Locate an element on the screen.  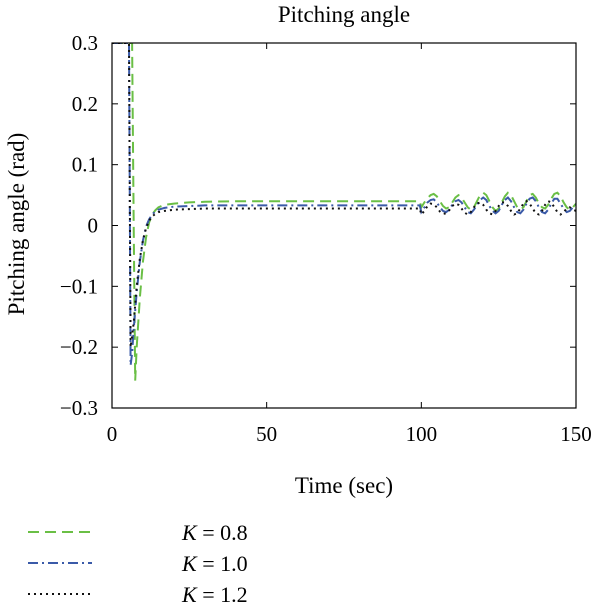
legend-label-1: K = 0.8 is located at coordinates (214, 532).